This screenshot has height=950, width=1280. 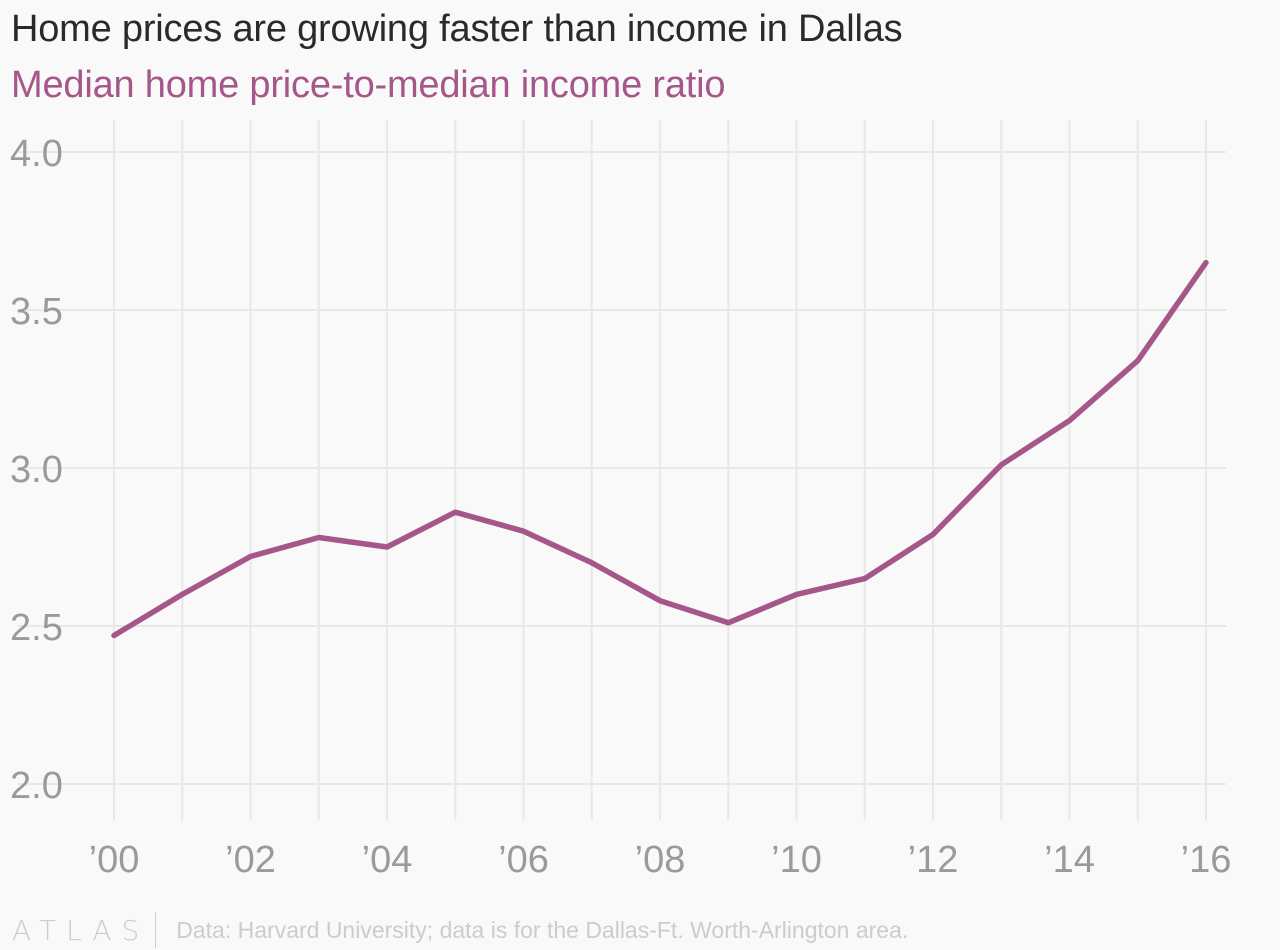 What do you see at coordinates (796, 860) in the screenshot?
I see `x-tick-label: ’10` at bounding box center [796, 860].